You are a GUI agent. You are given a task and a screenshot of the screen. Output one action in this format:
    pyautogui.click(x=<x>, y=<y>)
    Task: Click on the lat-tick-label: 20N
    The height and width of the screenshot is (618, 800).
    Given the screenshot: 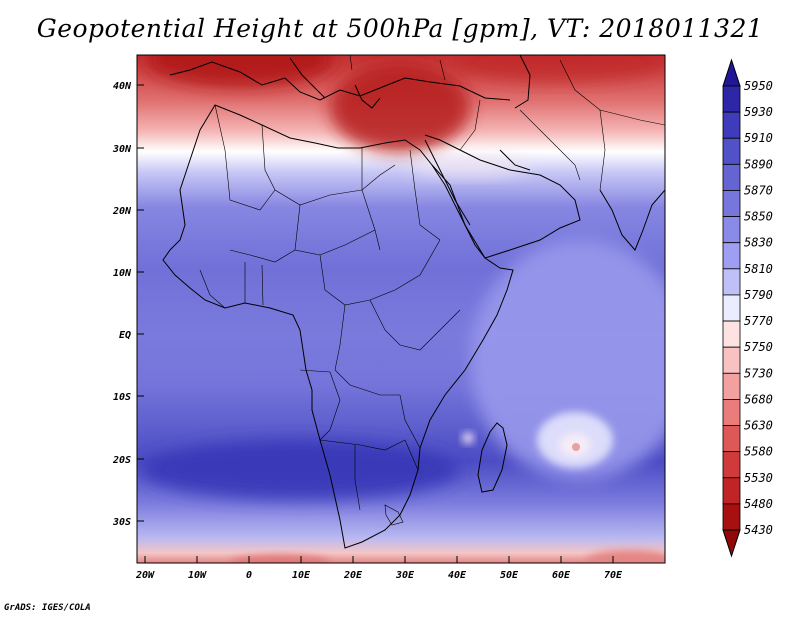 What is the action you would take?
    pyautogui.click(x=122, y=211)
    